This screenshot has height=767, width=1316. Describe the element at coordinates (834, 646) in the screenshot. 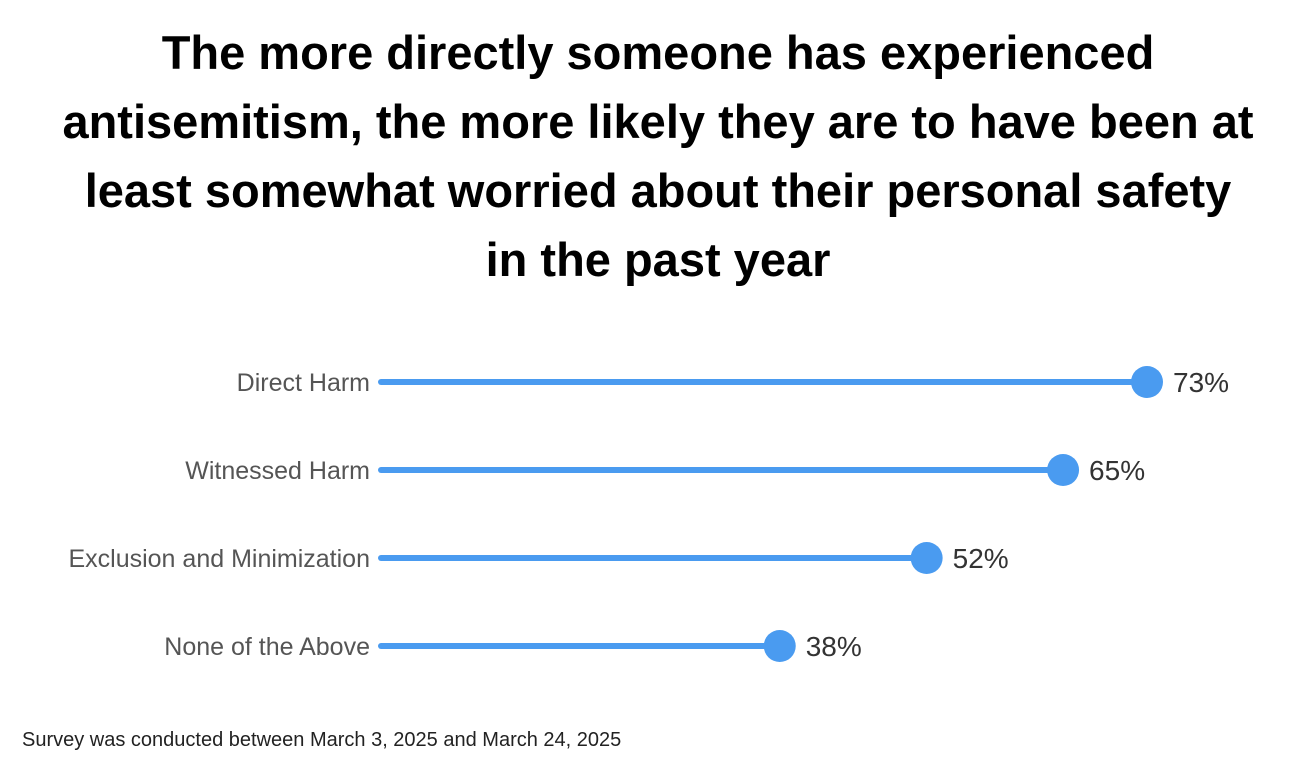

I see `value-label: 38%` at that location.